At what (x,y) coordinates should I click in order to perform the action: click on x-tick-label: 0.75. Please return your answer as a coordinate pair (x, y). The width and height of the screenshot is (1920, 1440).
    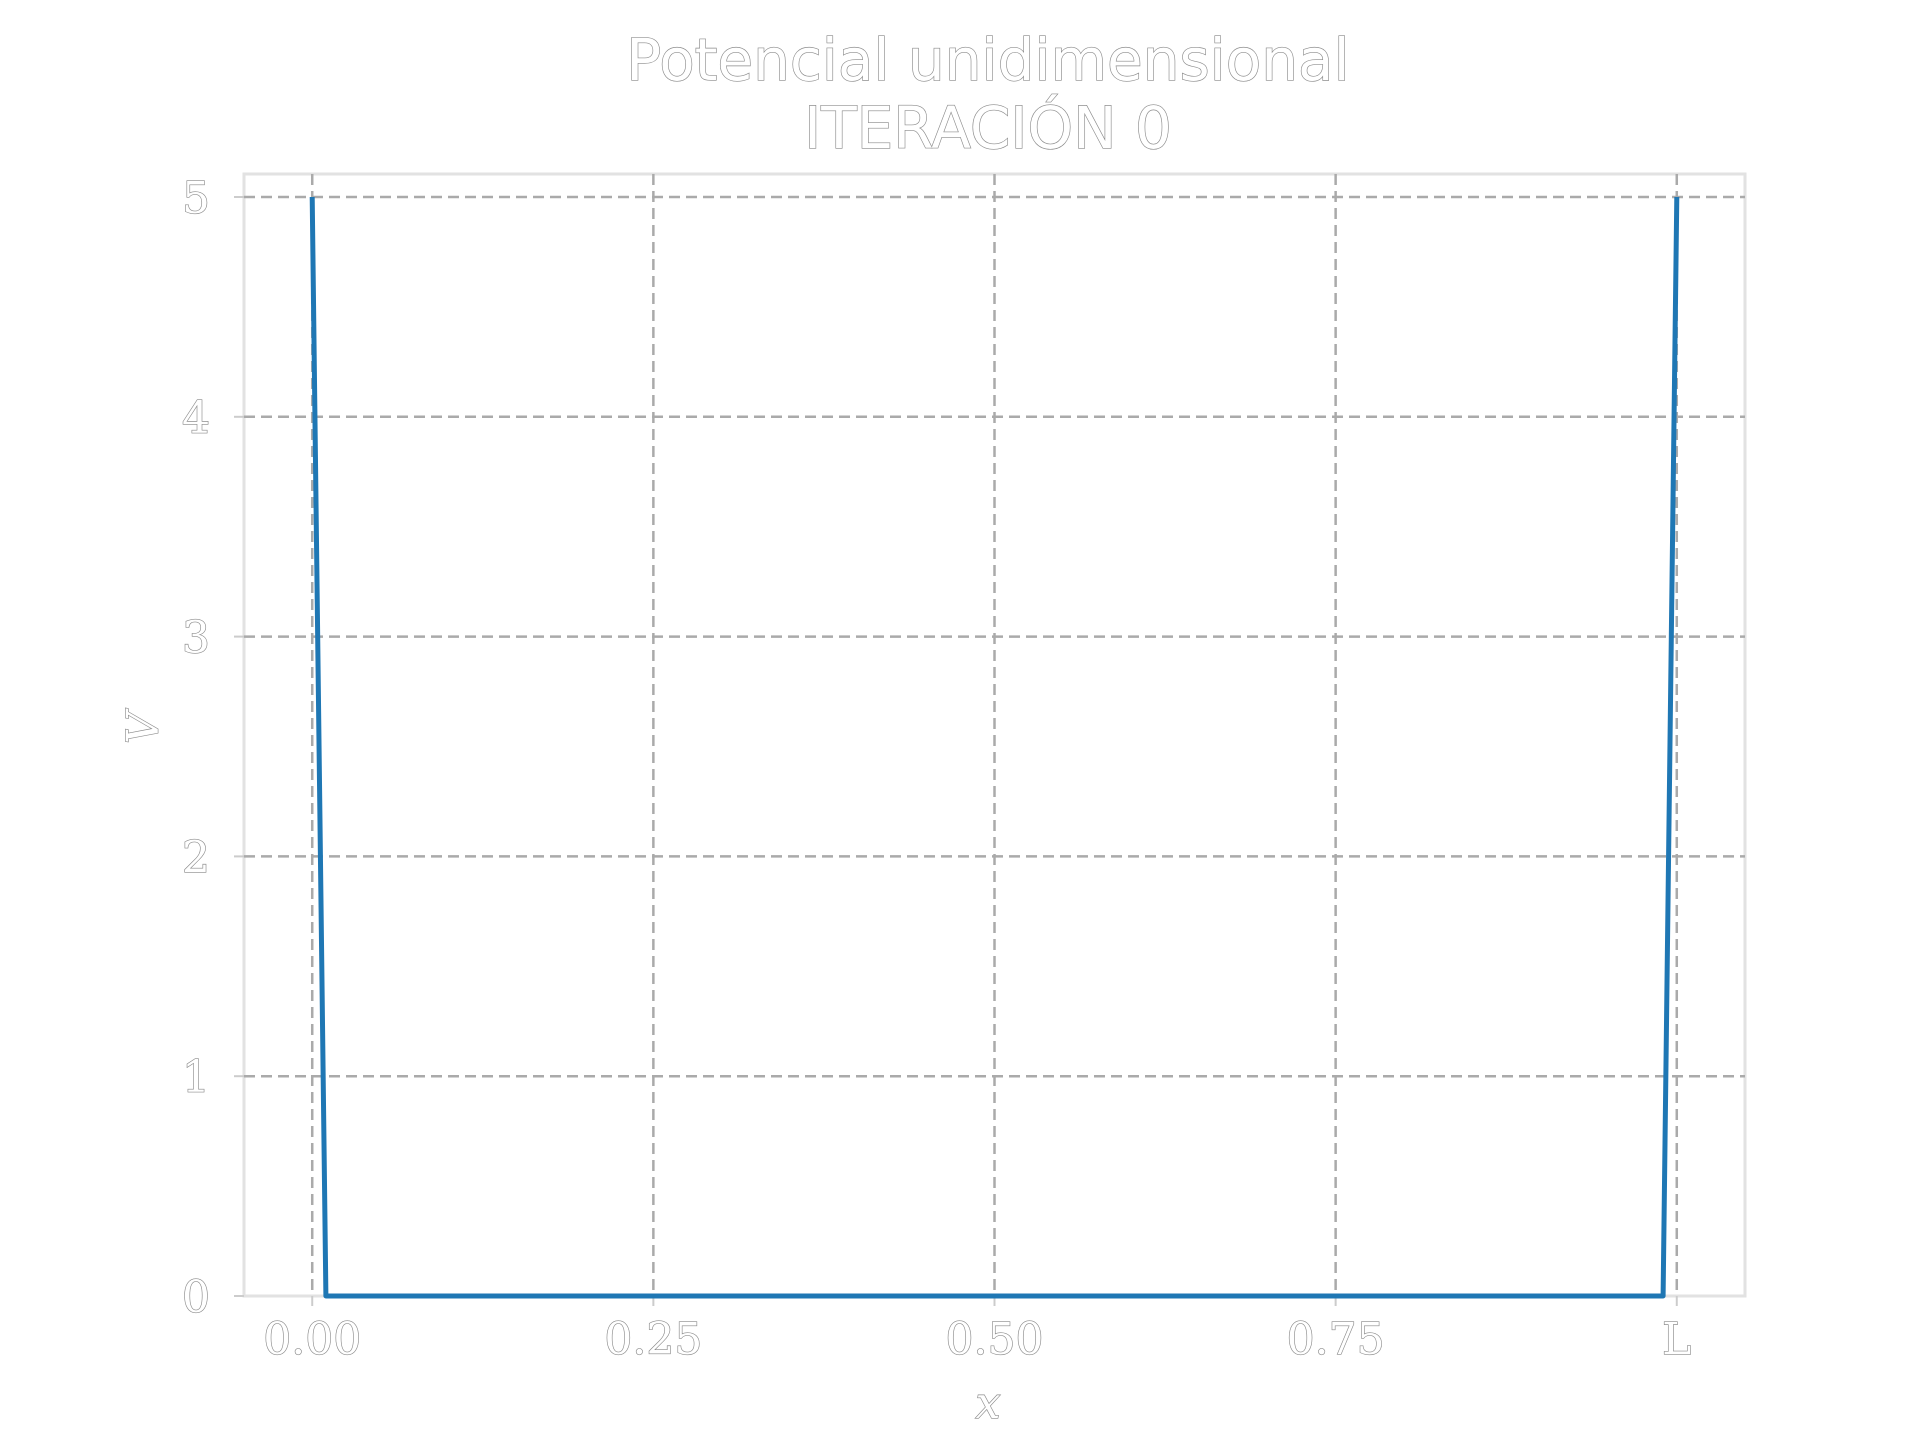
    Looking at the image, I should click on (1336, 1339).